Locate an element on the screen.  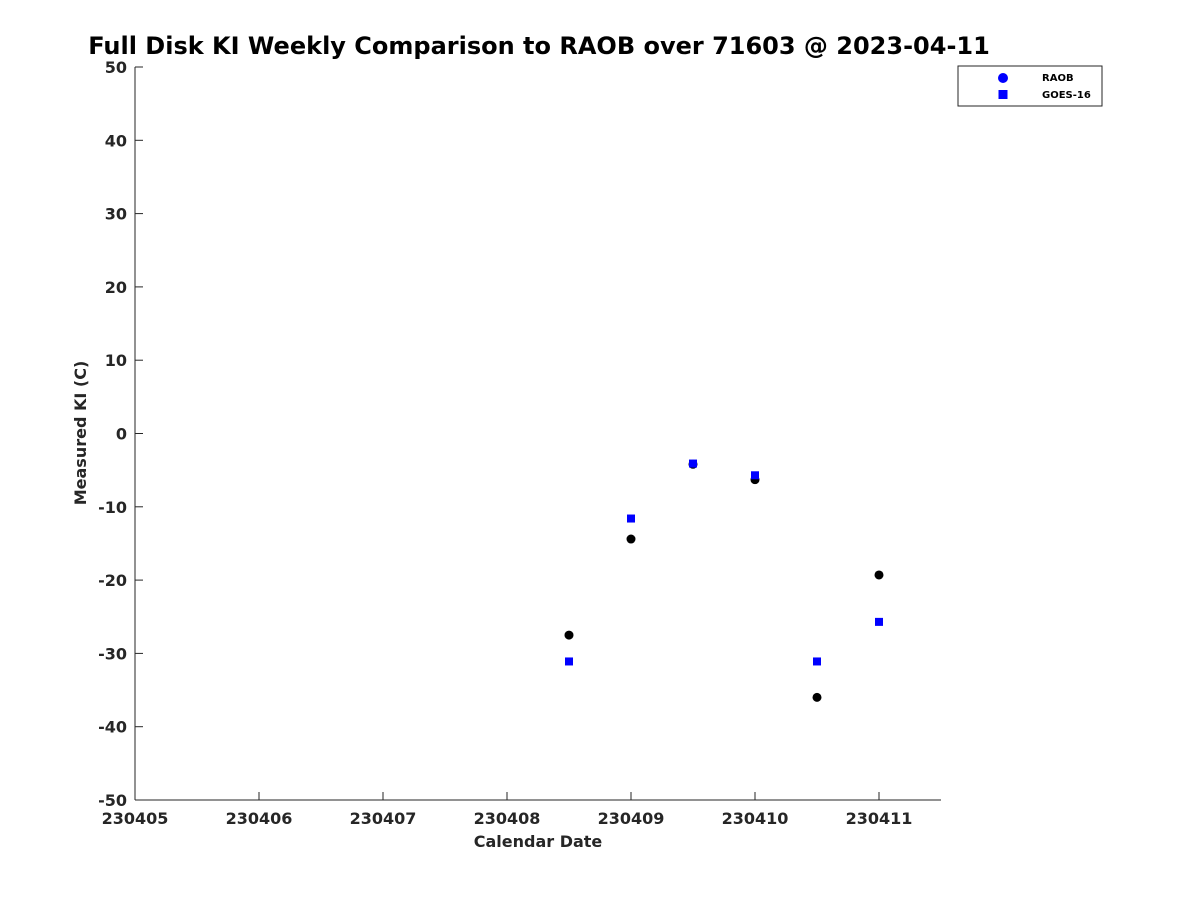
legend-label-goes-16: GOES-16 is located at coordinates (1066, 95).